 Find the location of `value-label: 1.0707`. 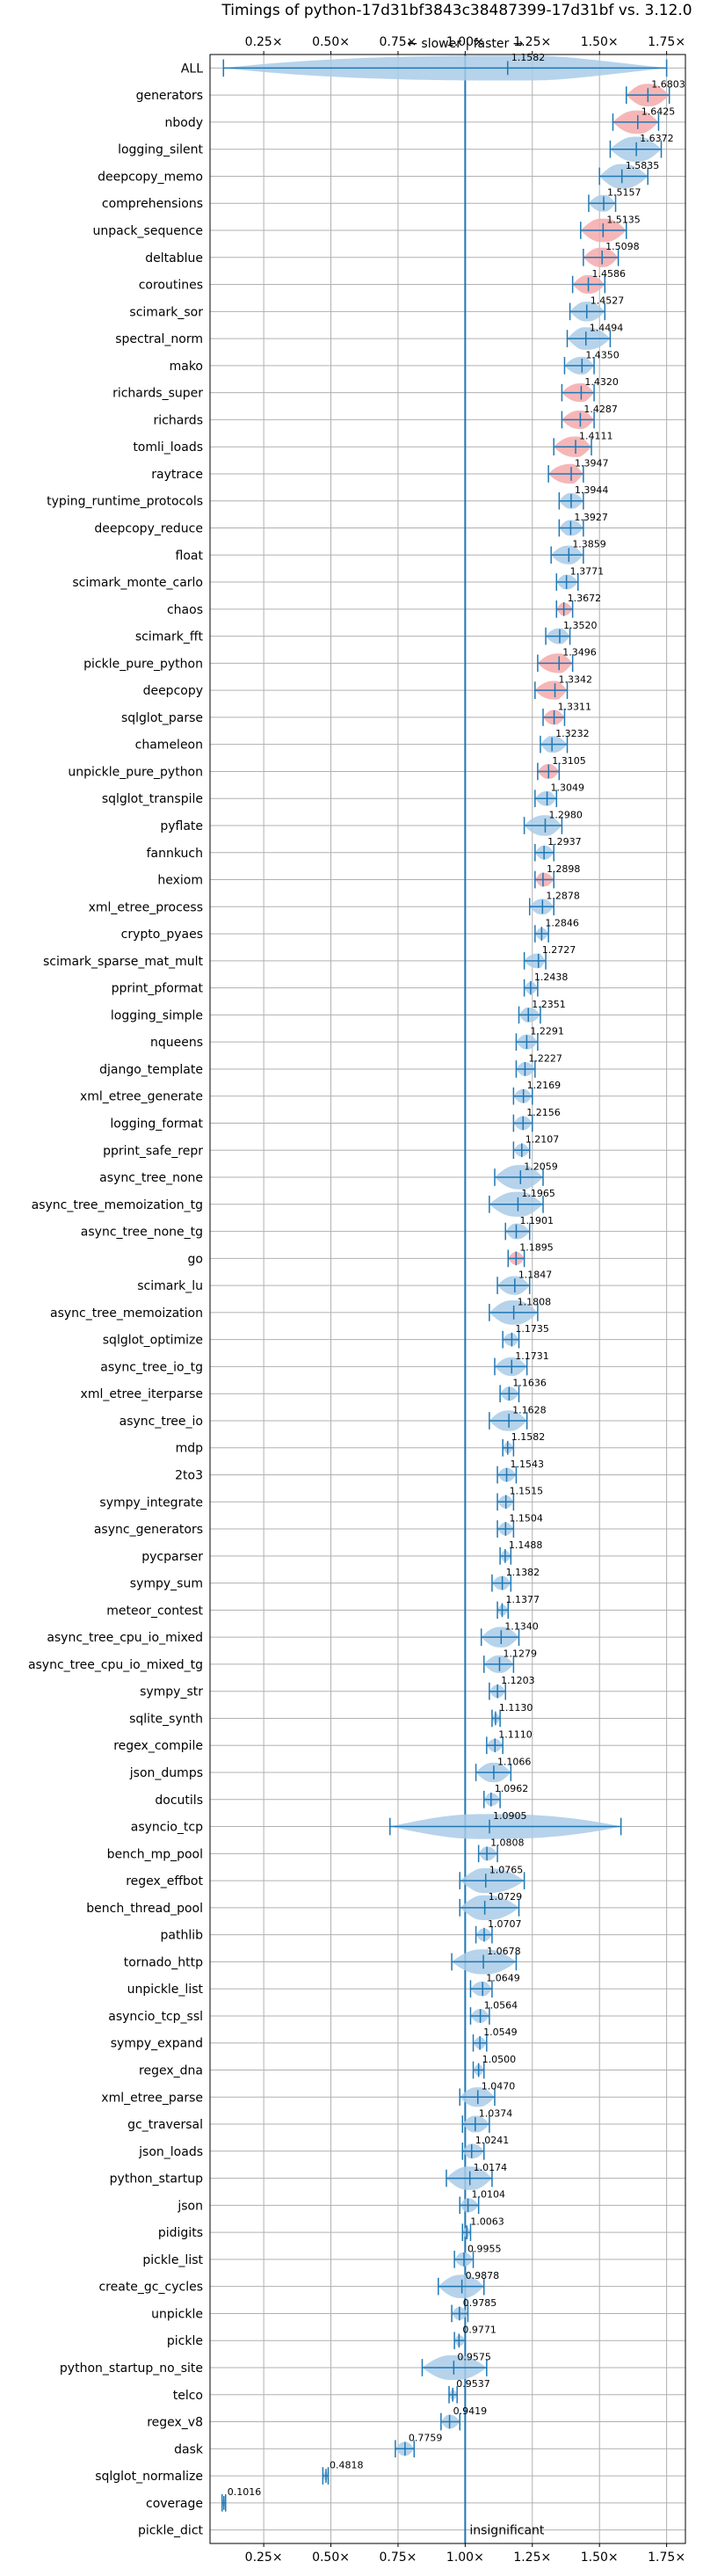

value-label: 1.0707 is located at coordinates (505, 1924).